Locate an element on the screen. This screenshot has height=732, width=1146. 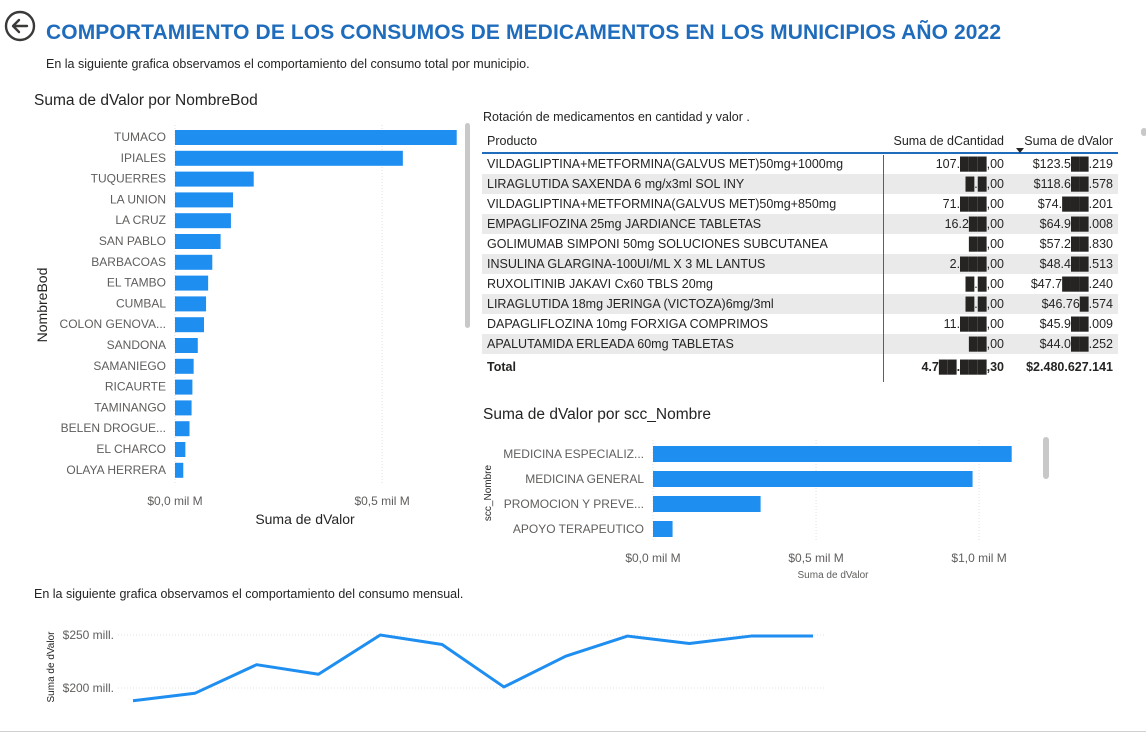
cantidad-cell: 11.███,00 is located at coordinates (973, 324).